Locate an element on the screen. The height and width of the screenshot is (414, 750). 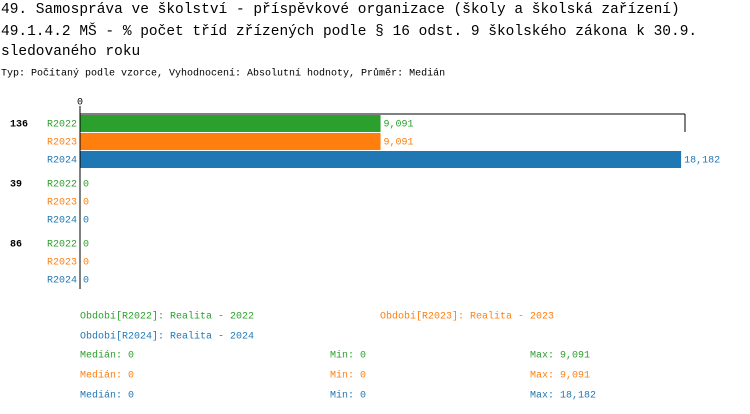
legend-label: Období[R2022]: Realita - 2022 is located at coordinates (167, 317).